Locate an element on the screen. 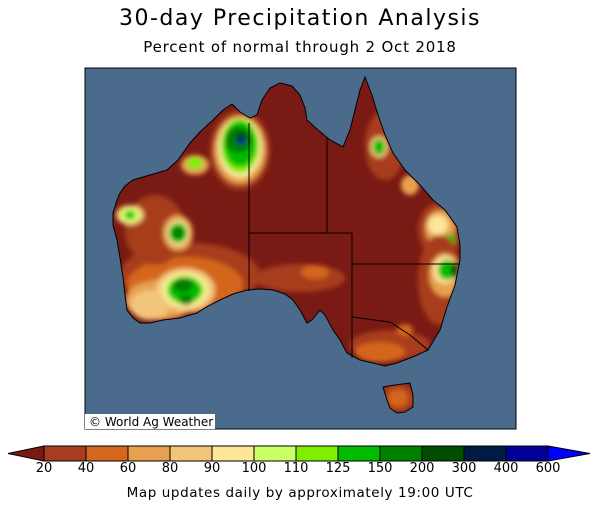 This screenshot has width=600, height=523. legend-tick-label: 400 is located at coordinates (506, 468).